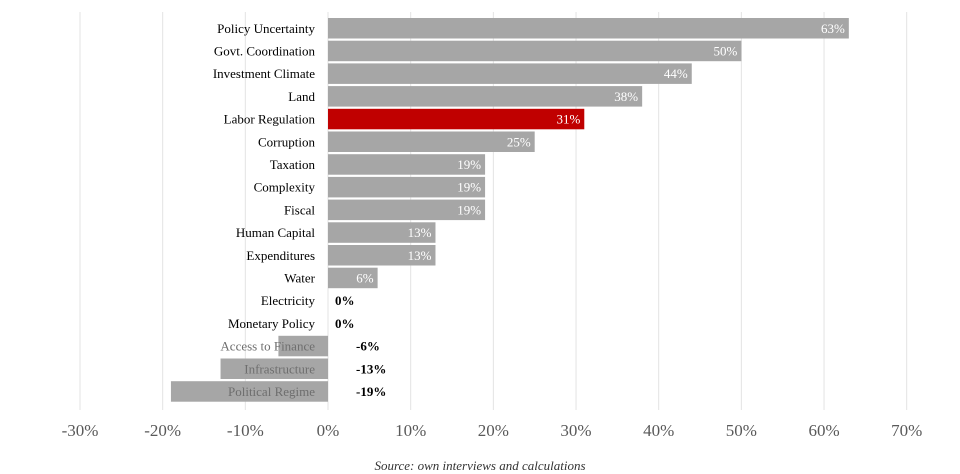 The image size is (960, 474). I want to click on category-label: Expenditures, so click(280, 255).